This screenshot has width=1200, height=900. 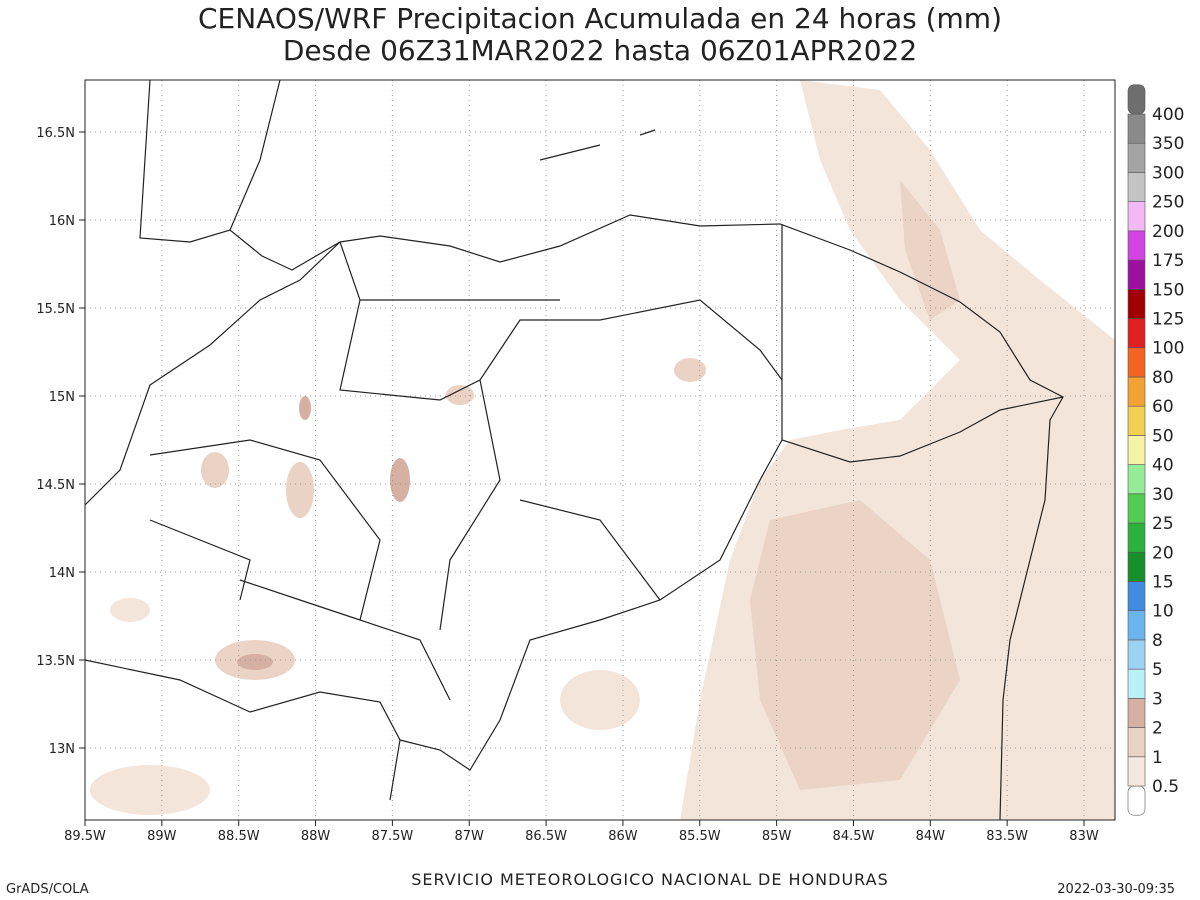 I want to click on lon-tick-label: 85.5W, so click(x=700, y=836).